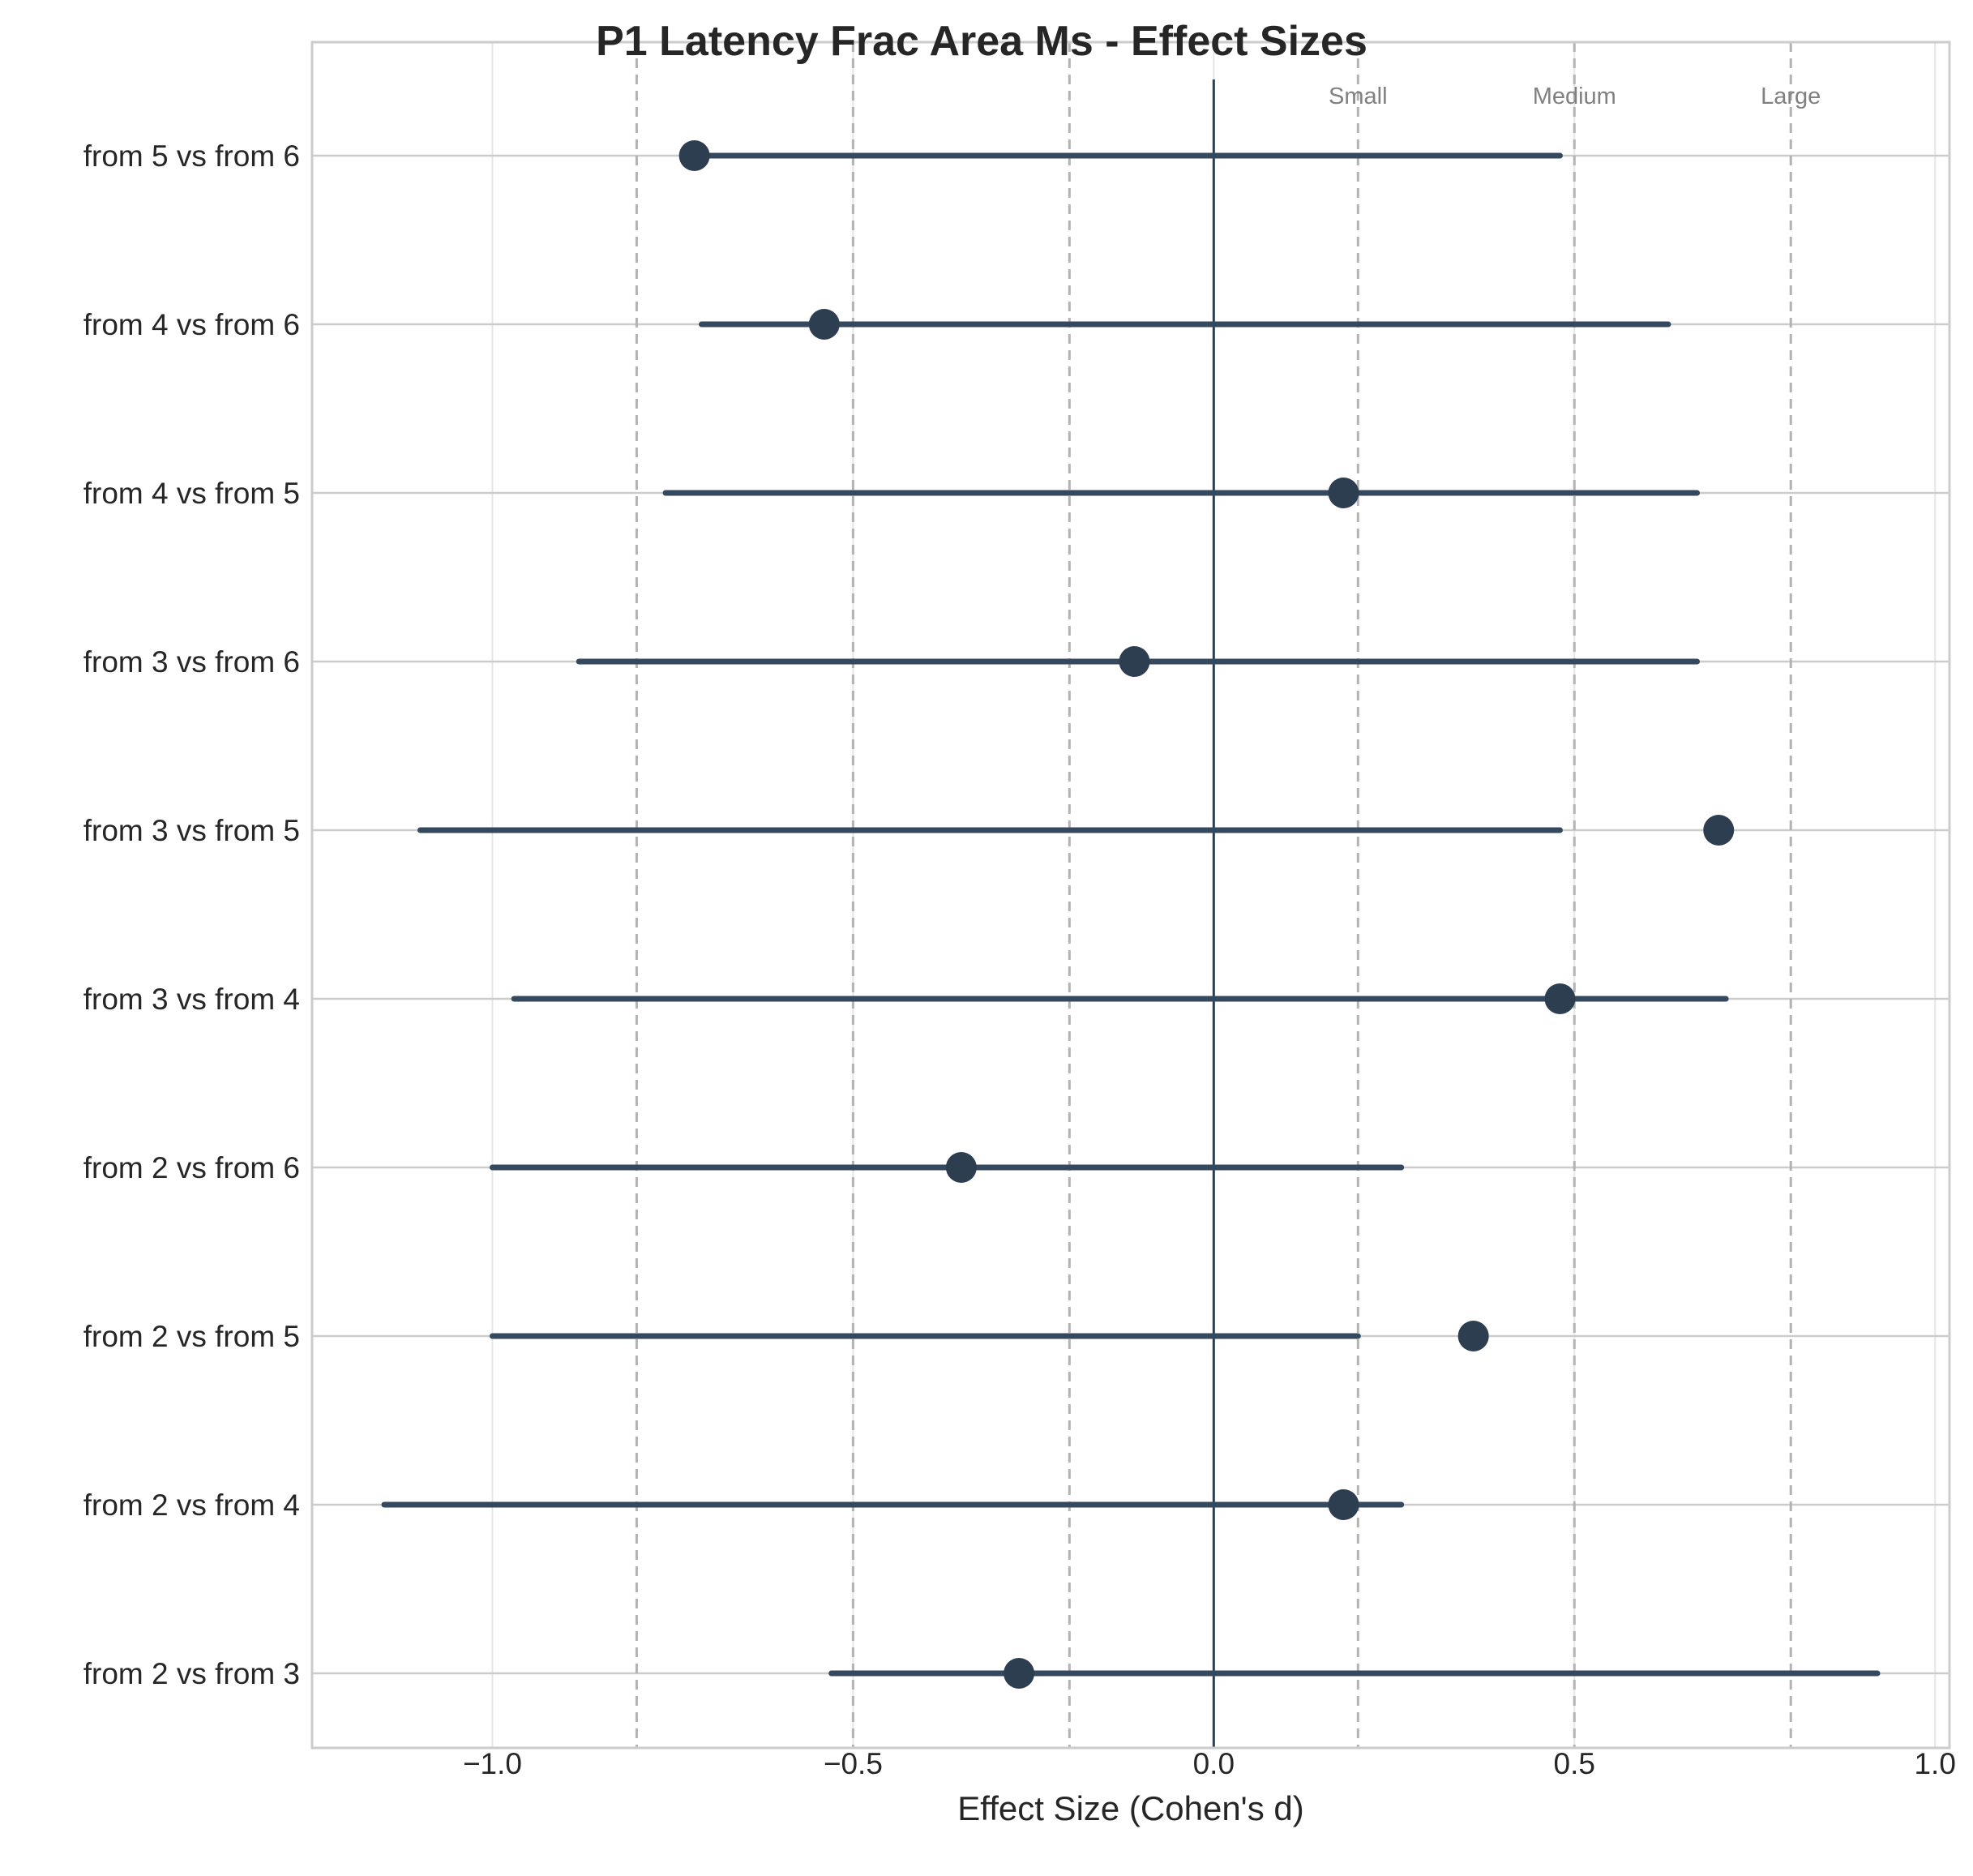  Describe the element at coordinates (191, 494) in the screenshot. I see `y-tick-label: from 4 vs from 5` at that location.